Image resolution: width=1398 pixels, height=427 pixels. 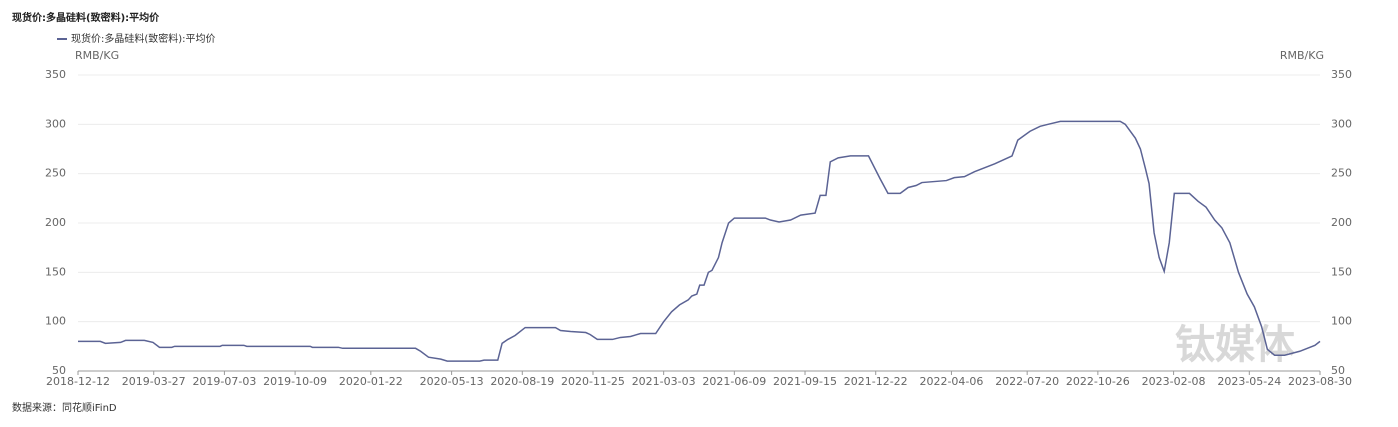 I want to click on x-tick-label: 2020-11-25, so click(x=593, y=381).